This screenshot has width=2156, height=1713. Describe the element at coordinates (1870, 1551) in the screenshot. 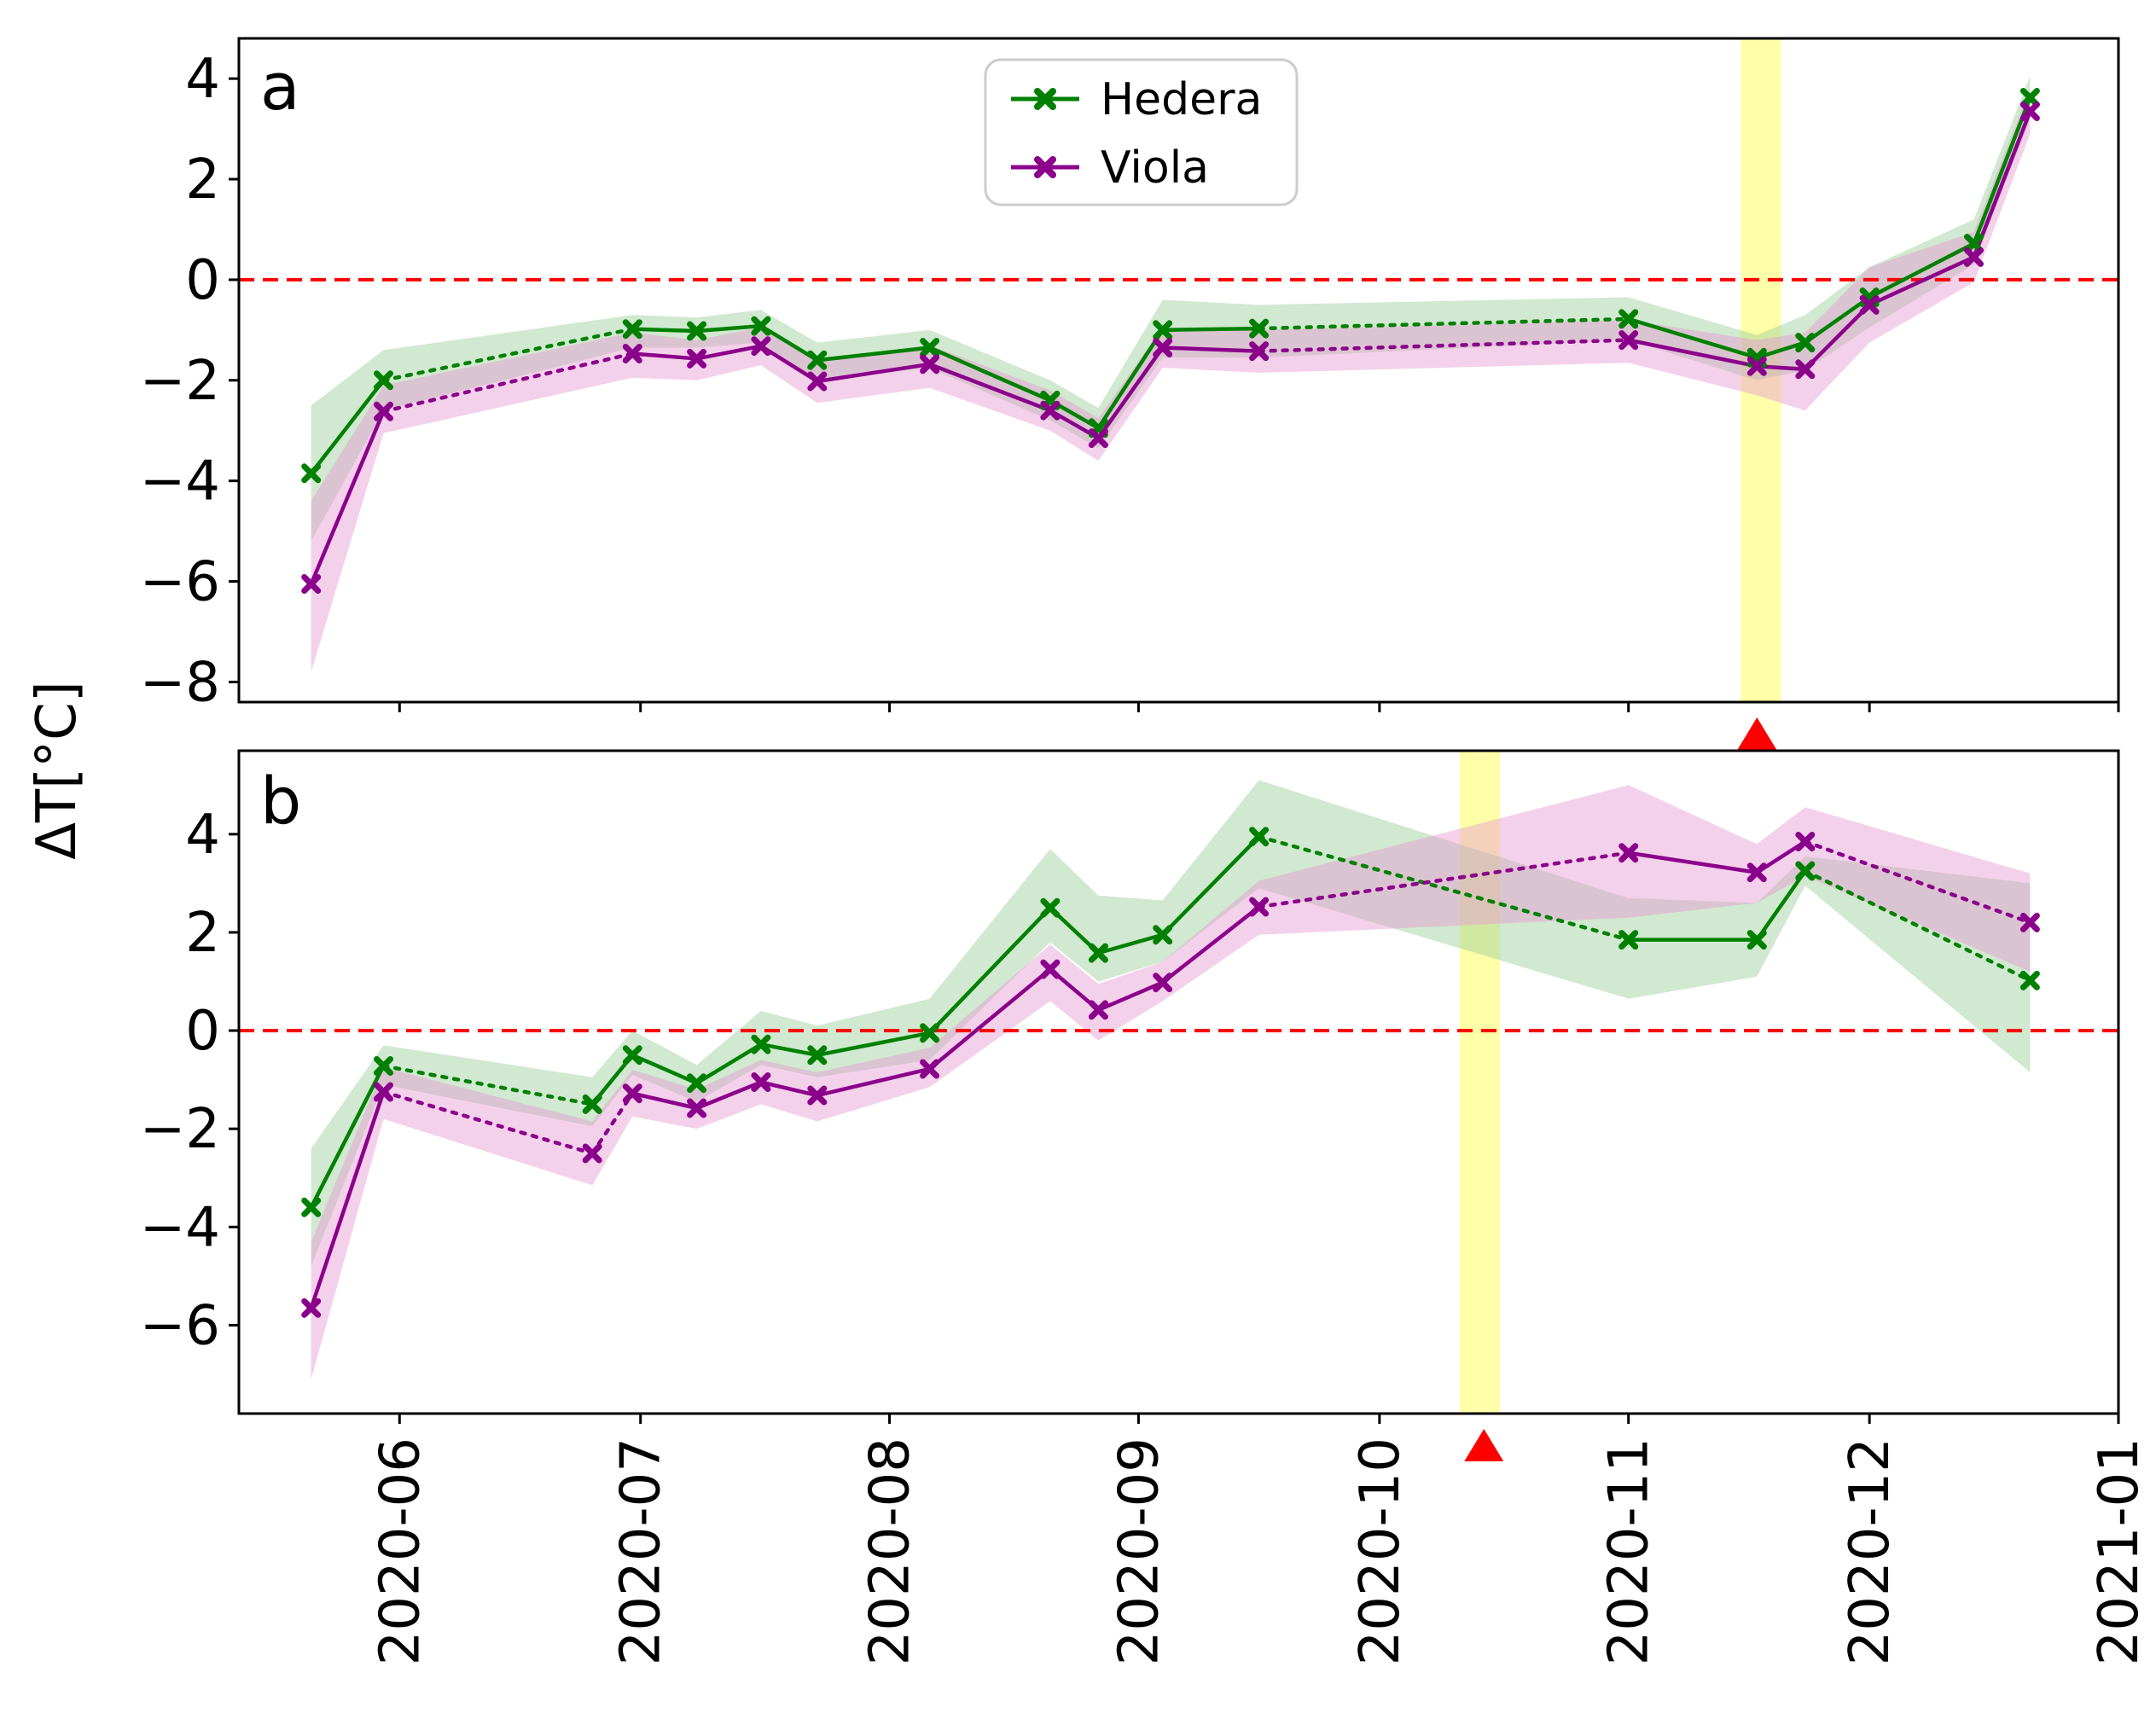

I see `x-tick-label: 2020-12` at that location.